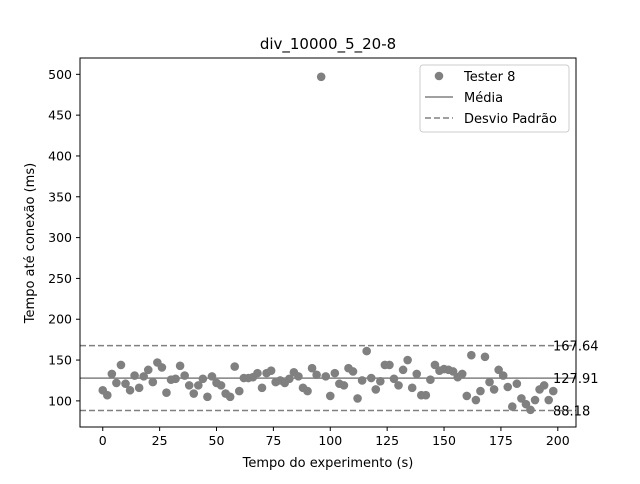  I want to click on mean-value-label: 127.91, so click(576, 379).